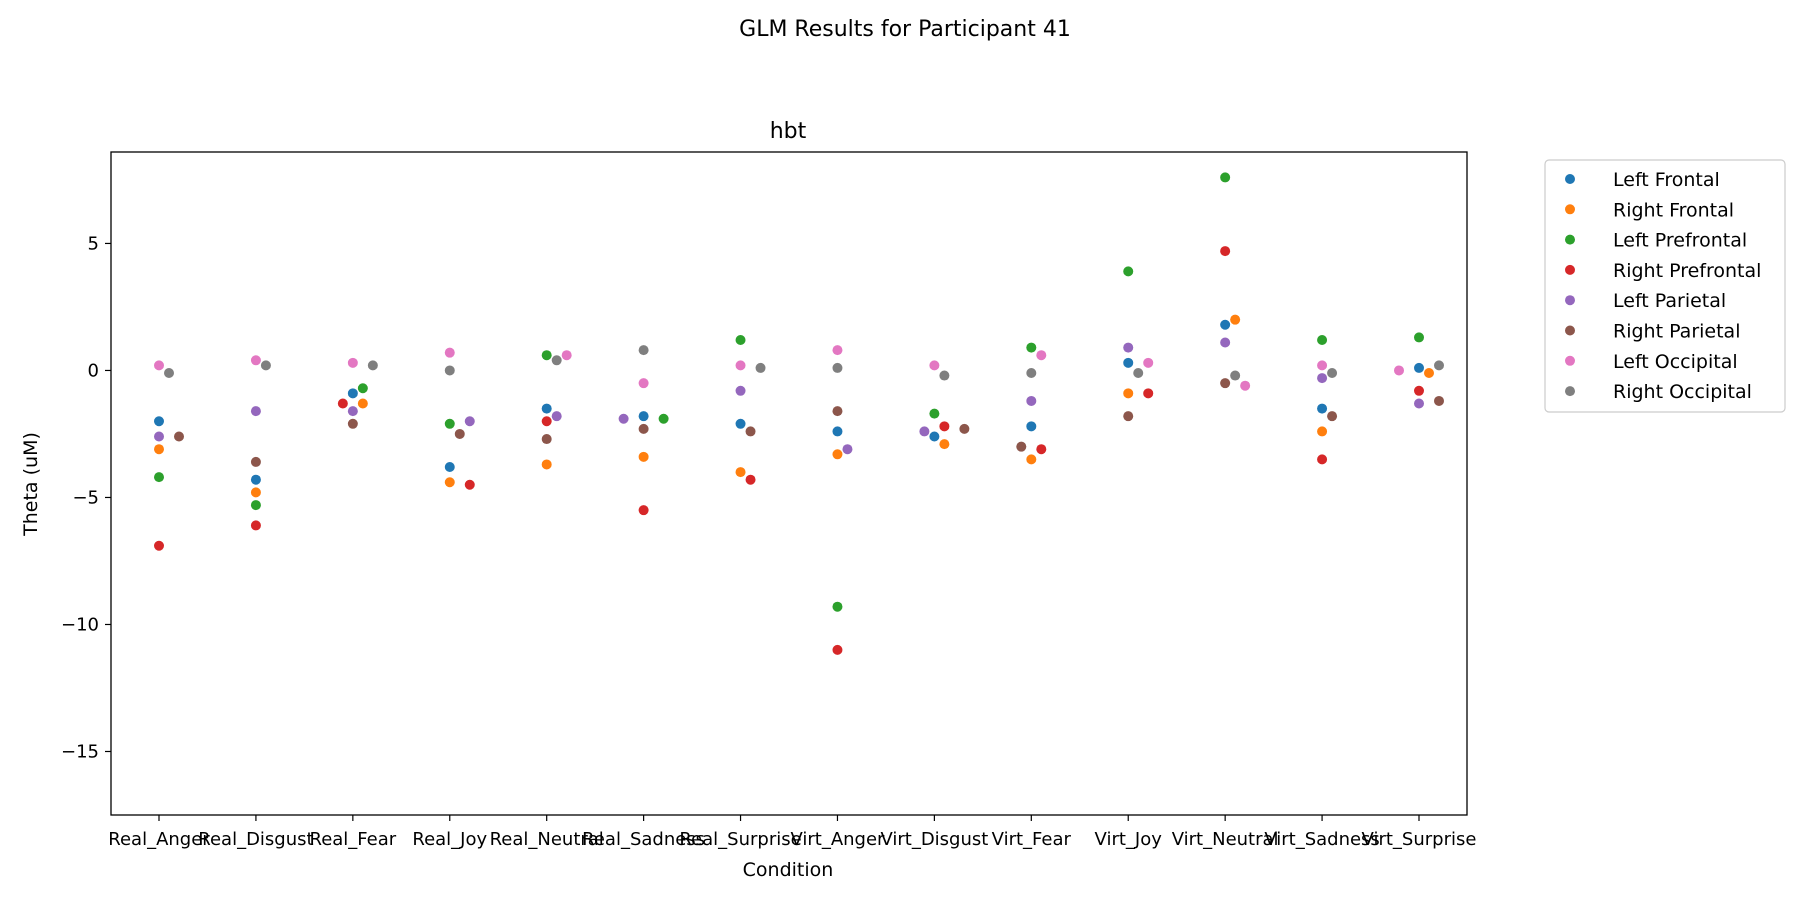 The height and width of the screenshot is (900, 1800). Describe the element at coordinates (80, 751) in the screenshot. I see `y-tick-label: −15` at that location.